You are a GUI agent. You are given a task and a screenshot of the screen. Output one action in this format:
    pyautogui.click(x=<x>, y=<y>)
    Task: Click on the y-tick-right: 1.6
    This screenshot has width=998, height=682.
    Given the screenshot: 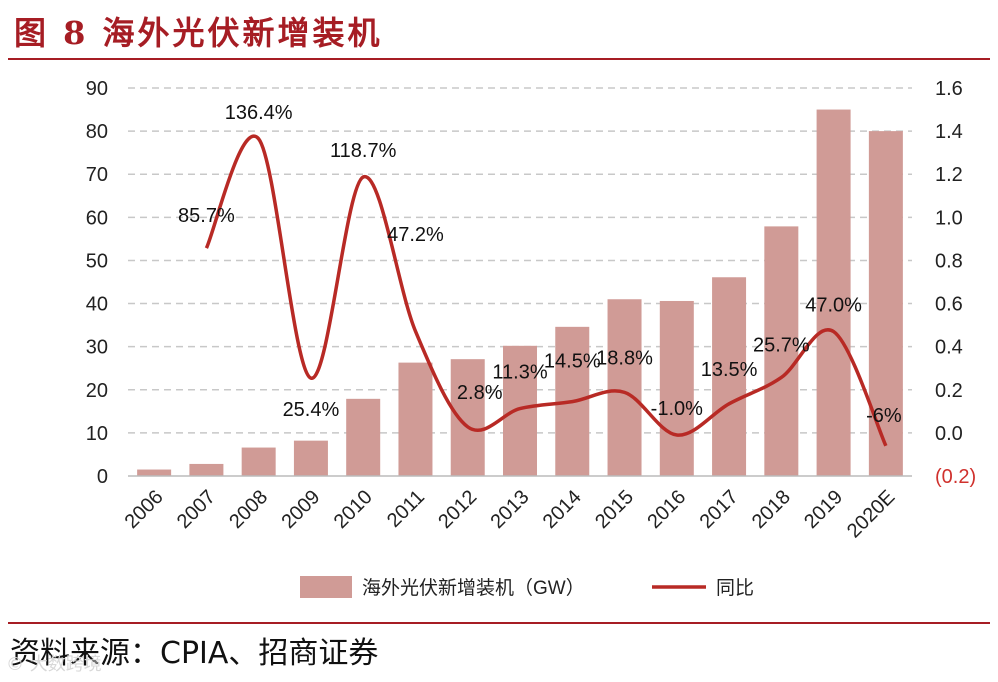 What is the action you would take?
    pyautogui.click(x=949, y=89)
    